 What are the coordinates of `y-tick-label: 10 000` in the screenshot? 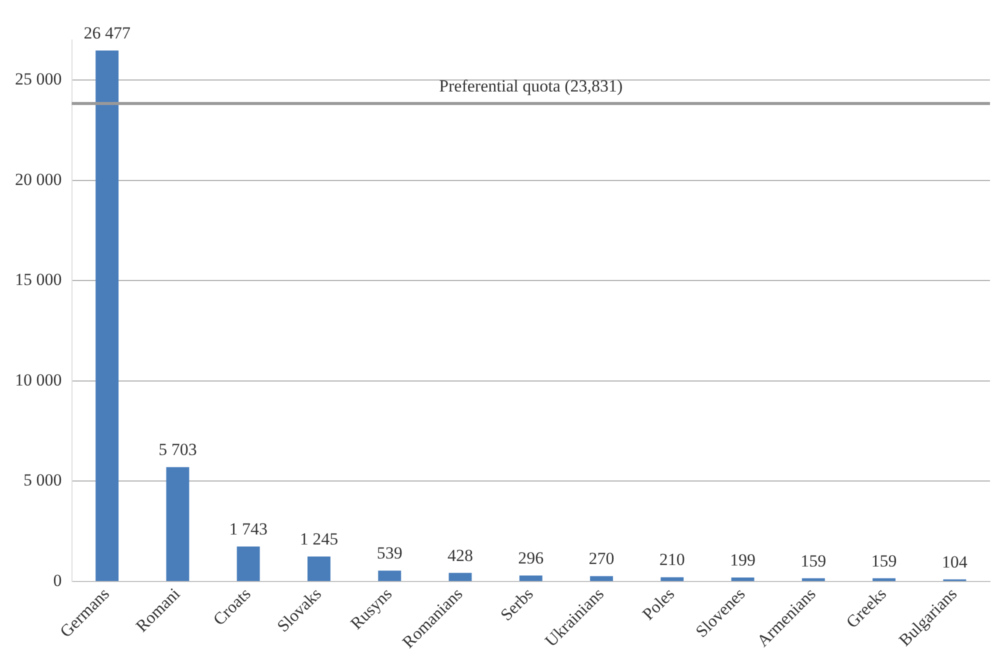 It's located at (38, 380).